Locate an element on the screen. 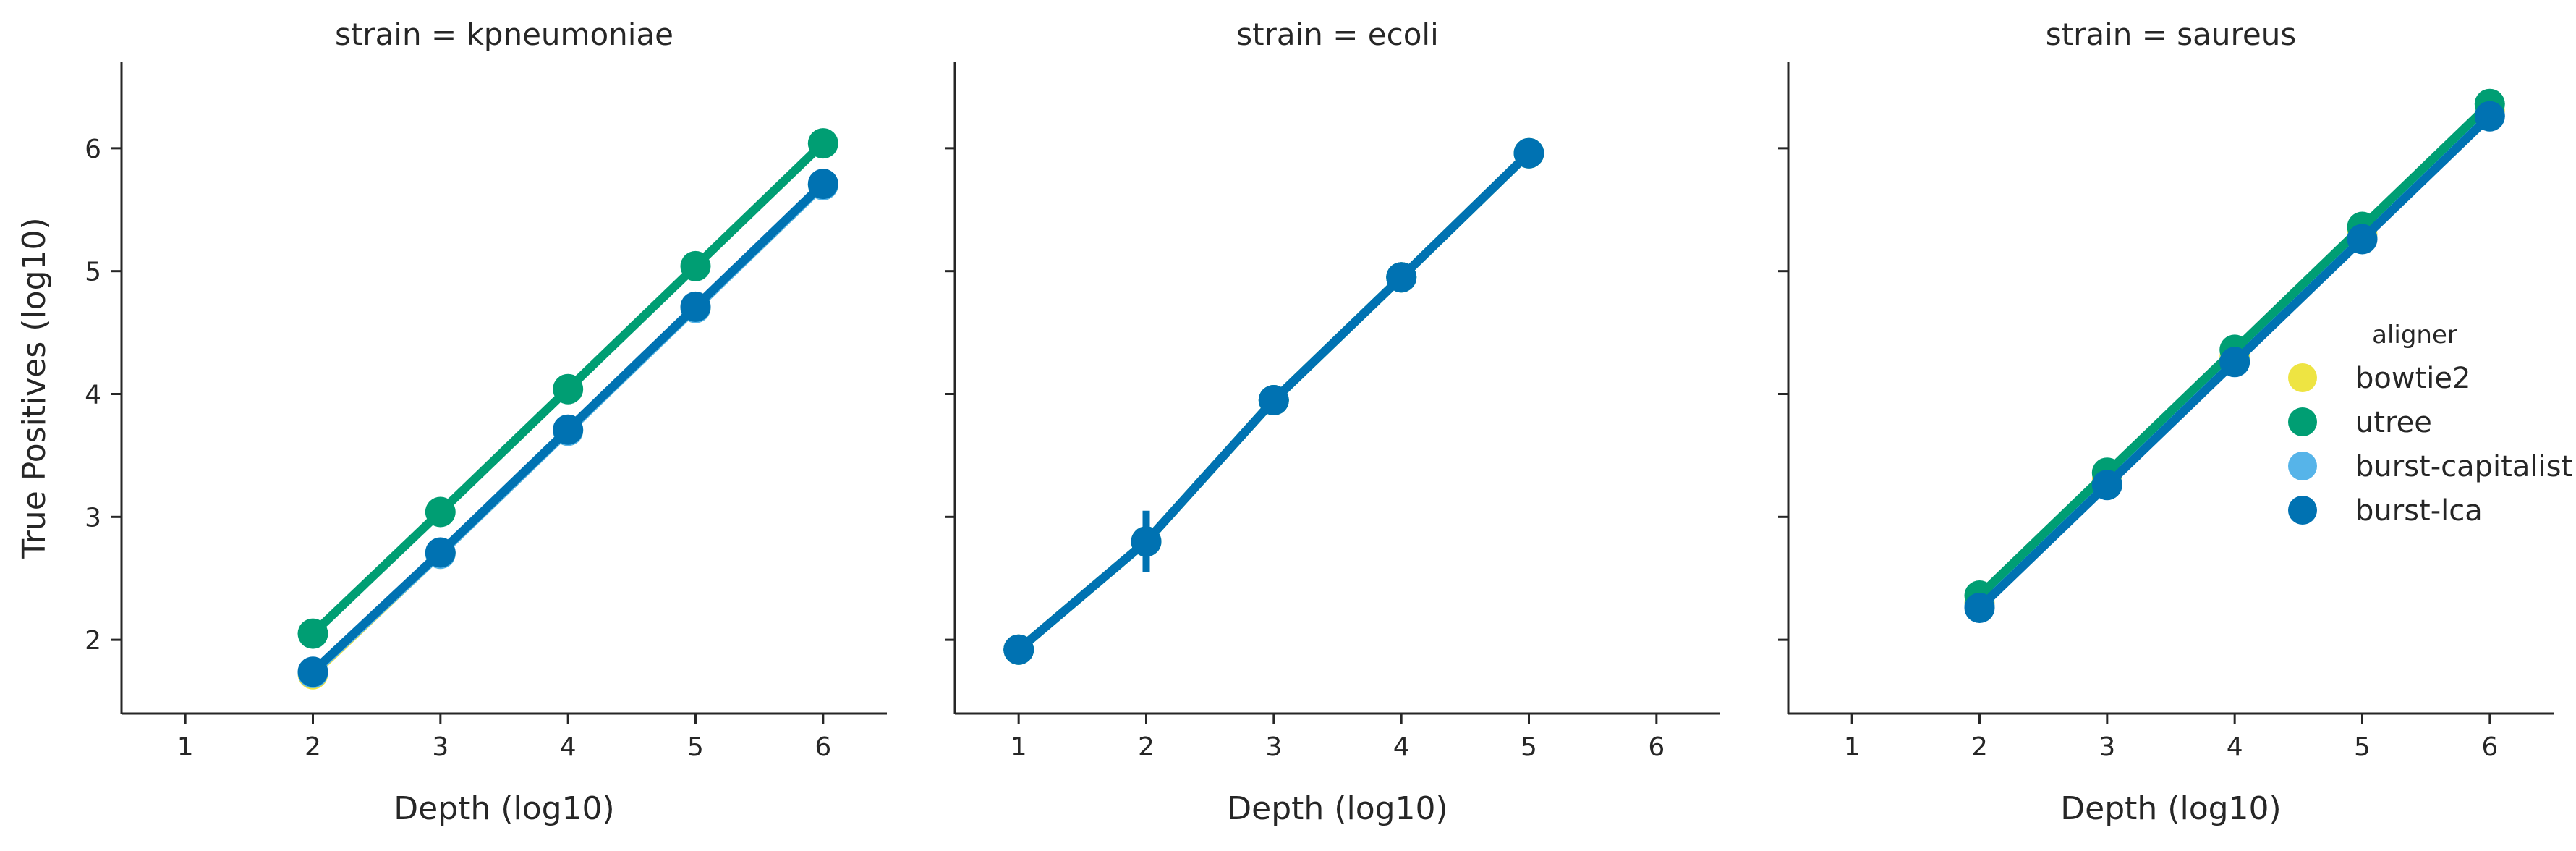  y-tick-label: 3 is located at coordinates (93, 518).